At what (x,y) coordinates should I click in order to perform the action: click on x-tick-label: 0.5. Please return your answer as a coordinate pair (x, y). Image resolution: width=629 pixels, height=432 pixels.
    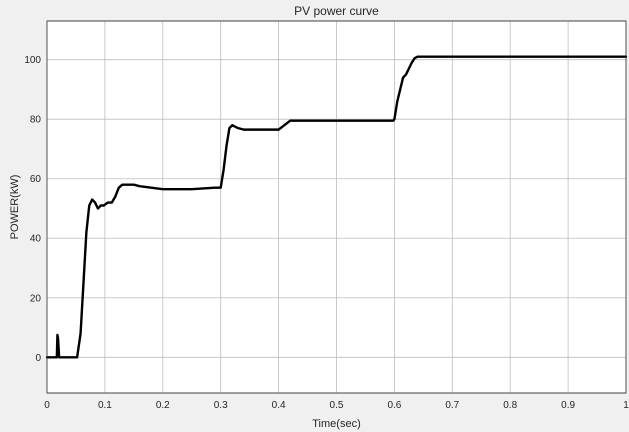
    Looking at the image, I should click on (337, 405).